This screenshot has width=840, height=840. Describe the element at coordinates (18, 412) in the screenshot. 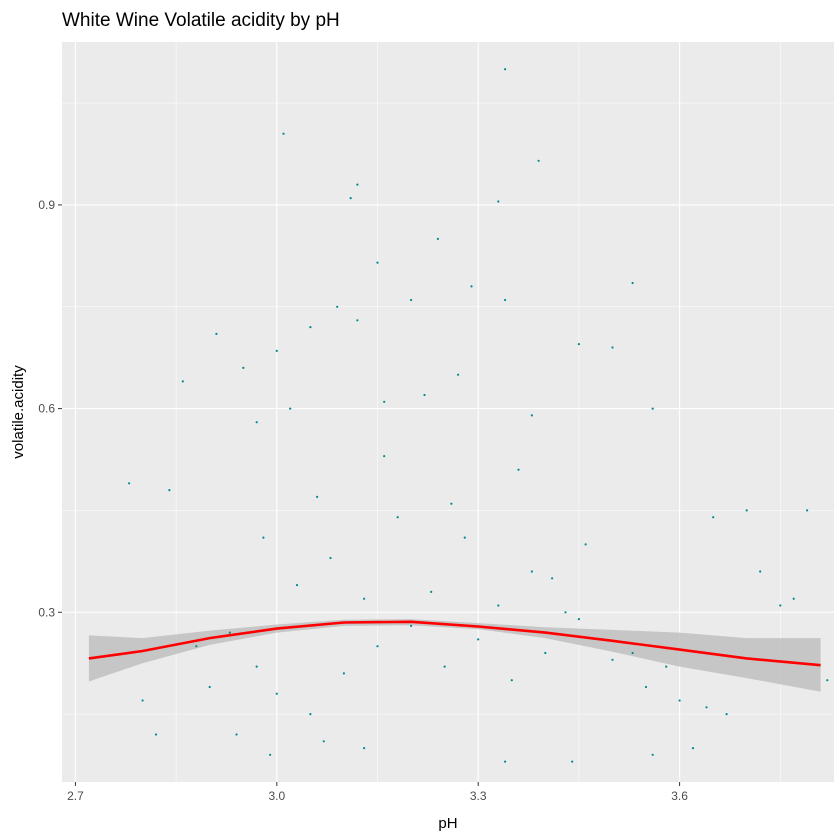

I see `y-axis-title: volatile.acidity` at that location.